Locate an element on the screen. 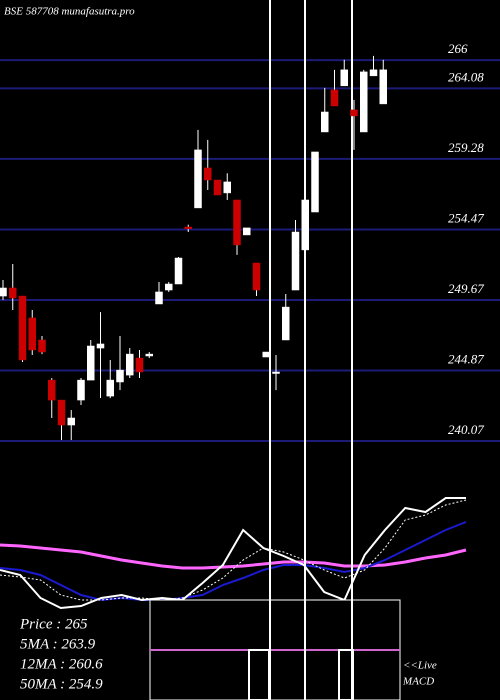  info-label: 50MA : 254.9 is located at coordinates (61, 684).